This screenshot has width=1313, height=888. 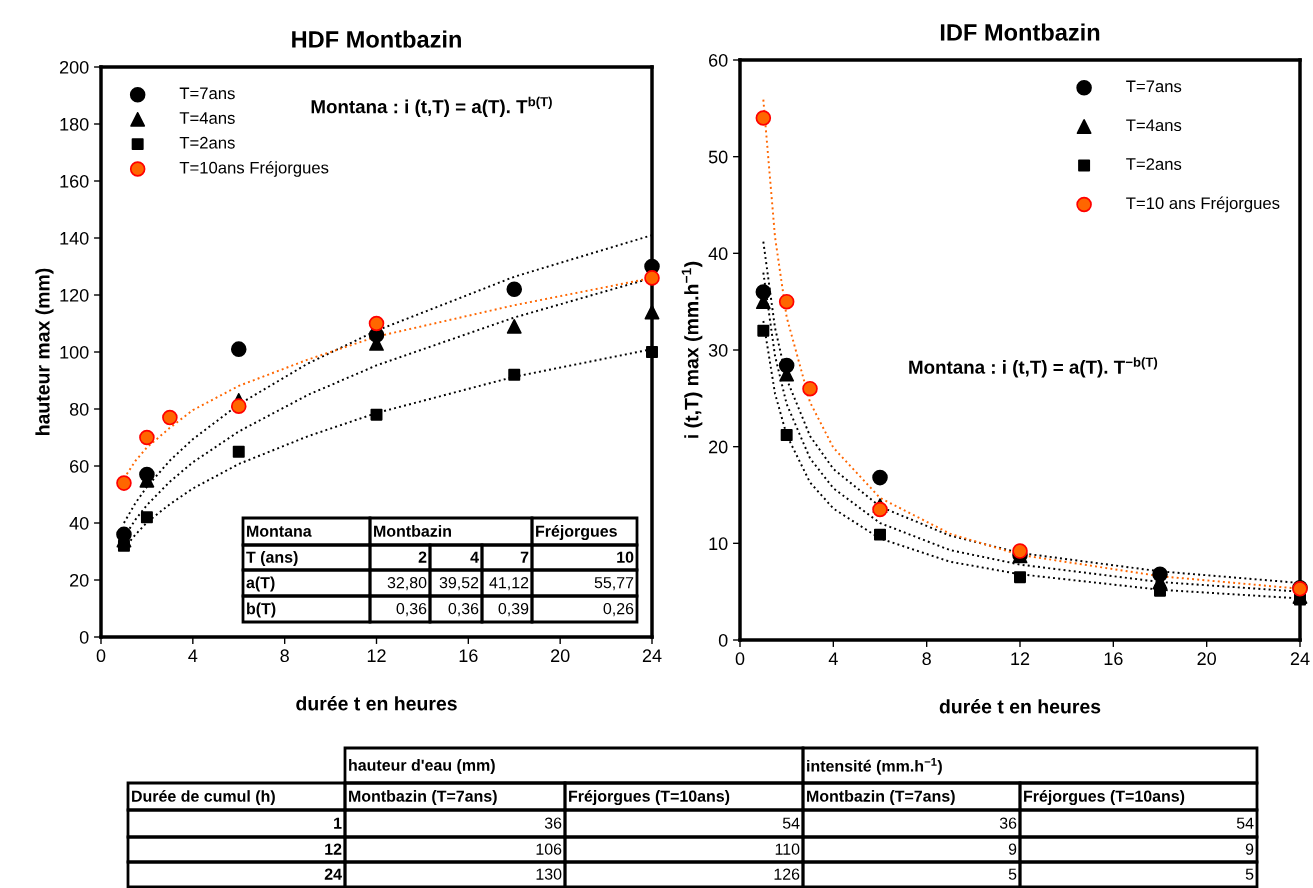 What do you see at coordinates (261, 610) in the screenshot?
I see `annotation: b(T)` at bounding box center [261, 610].